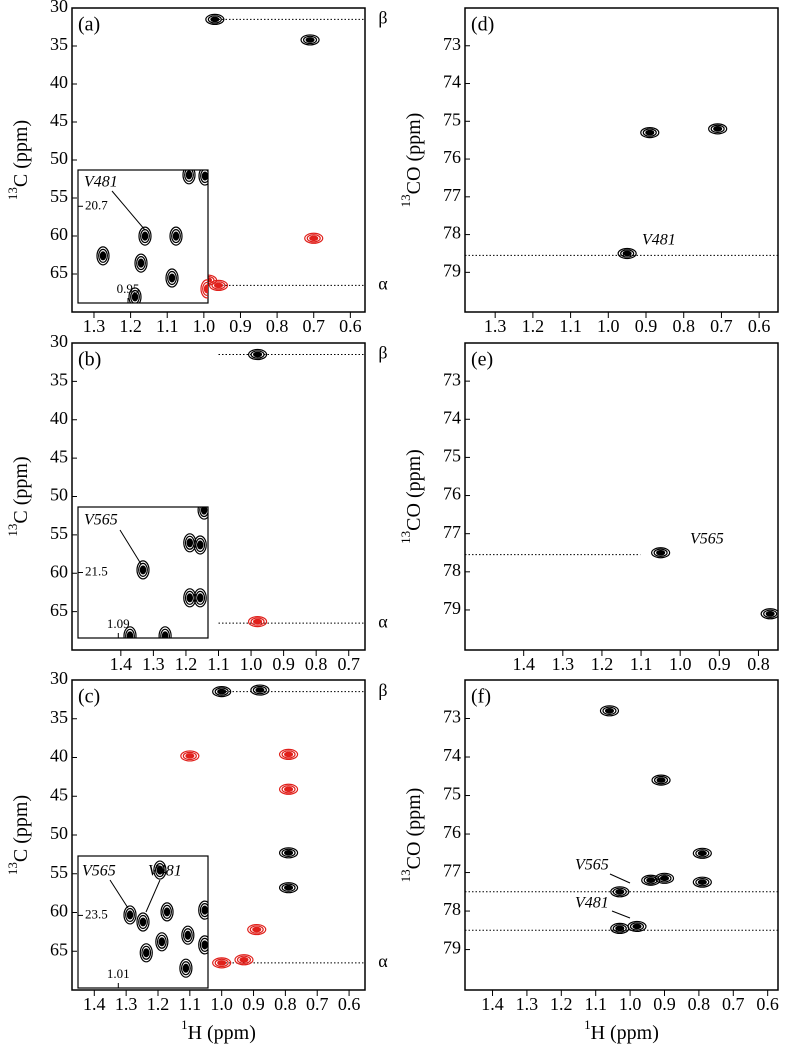 This screenshot has height=1050, width=793. Describe the element at coordinates (492, 1004) in the screenshot. I see `x-tick-label: 1.4` at that location.